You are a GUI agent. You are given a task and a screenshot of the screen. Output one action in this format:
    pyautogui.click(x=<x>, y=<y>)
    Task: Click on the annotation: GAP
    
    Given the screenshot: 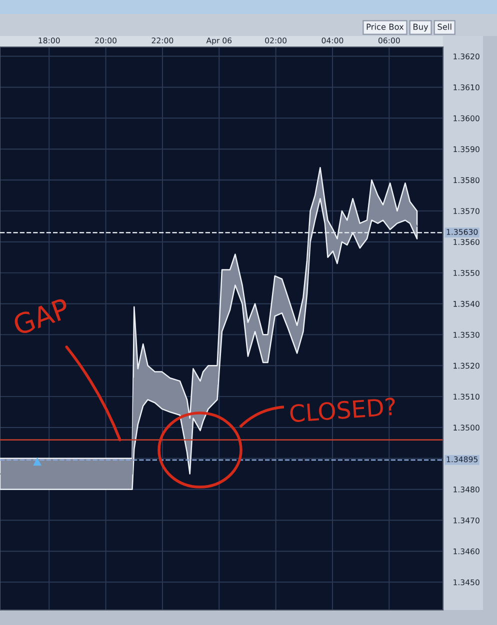 What is the action you would take?
    pyautogui.click(x=41, y=316)
    